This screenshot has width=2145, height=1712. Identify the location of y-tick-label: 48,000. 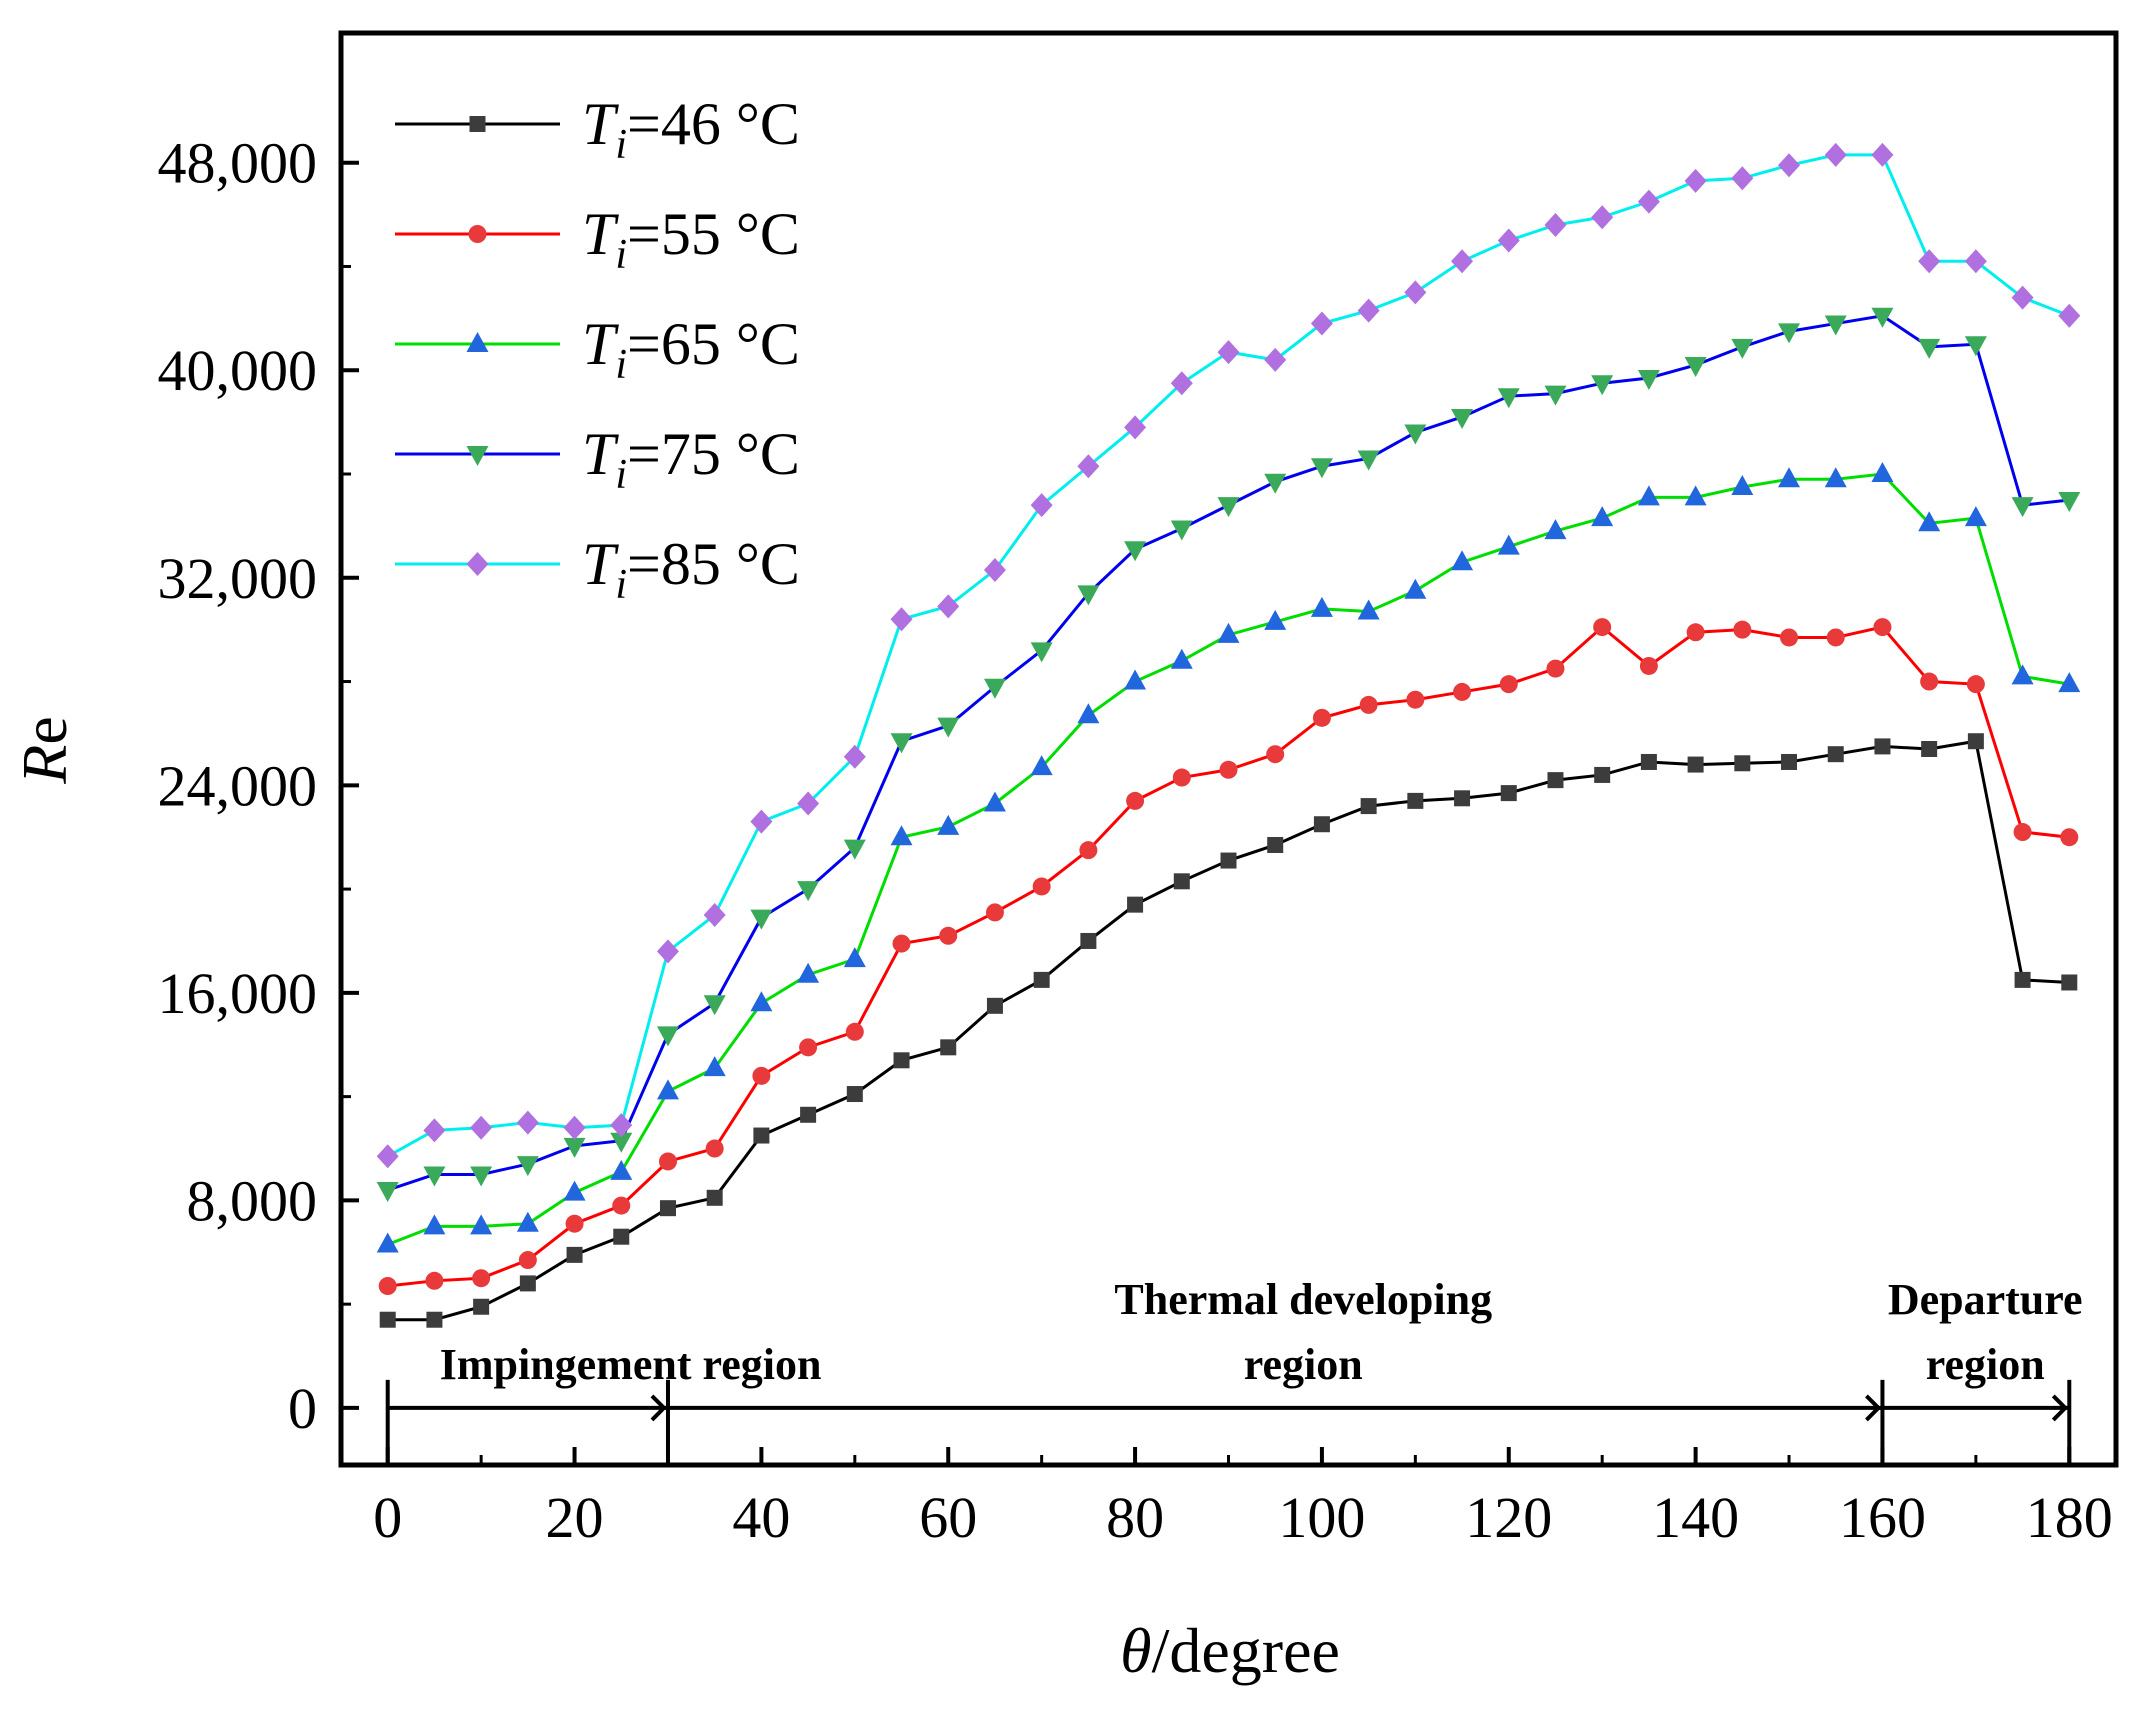
(238, 163).